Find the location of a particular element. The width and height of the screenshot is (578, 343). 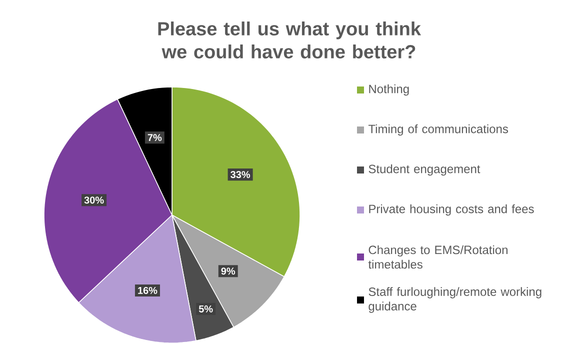

legend-label: Changes to EMS/Rotation timetables is located at coordinates (438, 256).